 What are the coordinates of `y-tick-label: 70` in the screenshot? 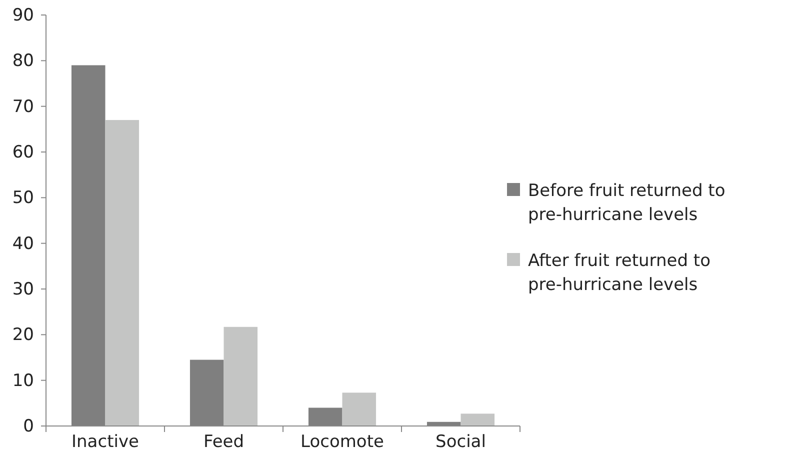 It's located at (23, 106).